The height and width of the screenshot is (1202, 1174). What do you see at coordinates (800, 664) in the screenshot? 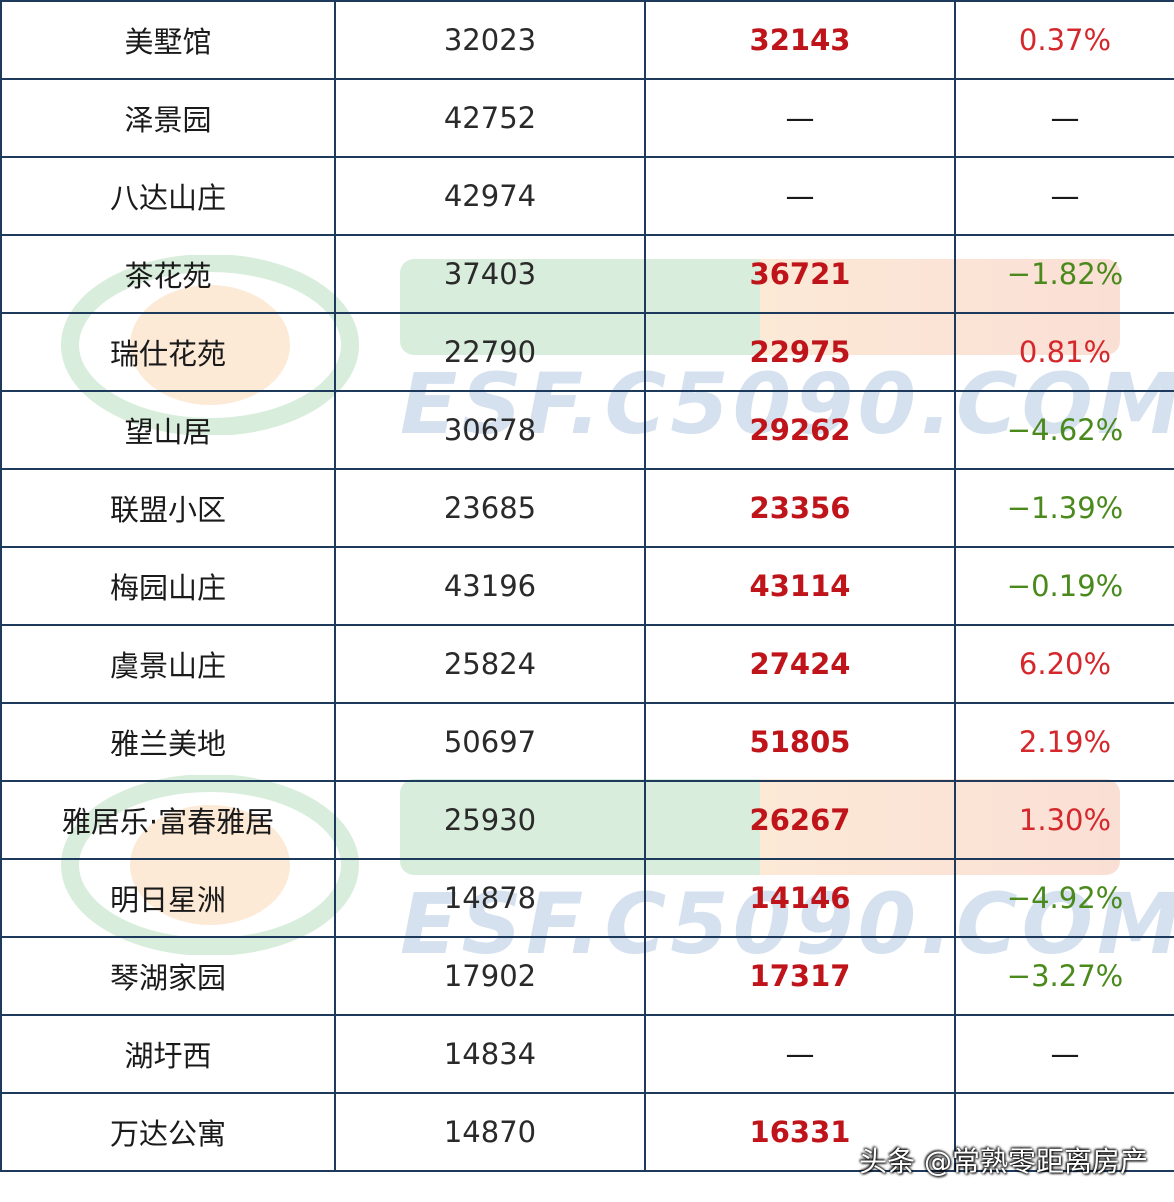
I see `current-price-cell: 27424` at bounding box center [800, 664].